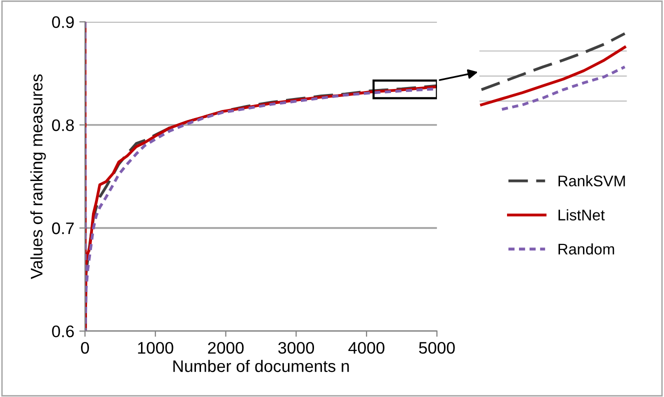 The width and height of the screenshot is (664, 397). What do you see at coordinates (63, 228) in the screenshot?
I see `y-tick-label: 0.7` at bounding box center [63, 228].